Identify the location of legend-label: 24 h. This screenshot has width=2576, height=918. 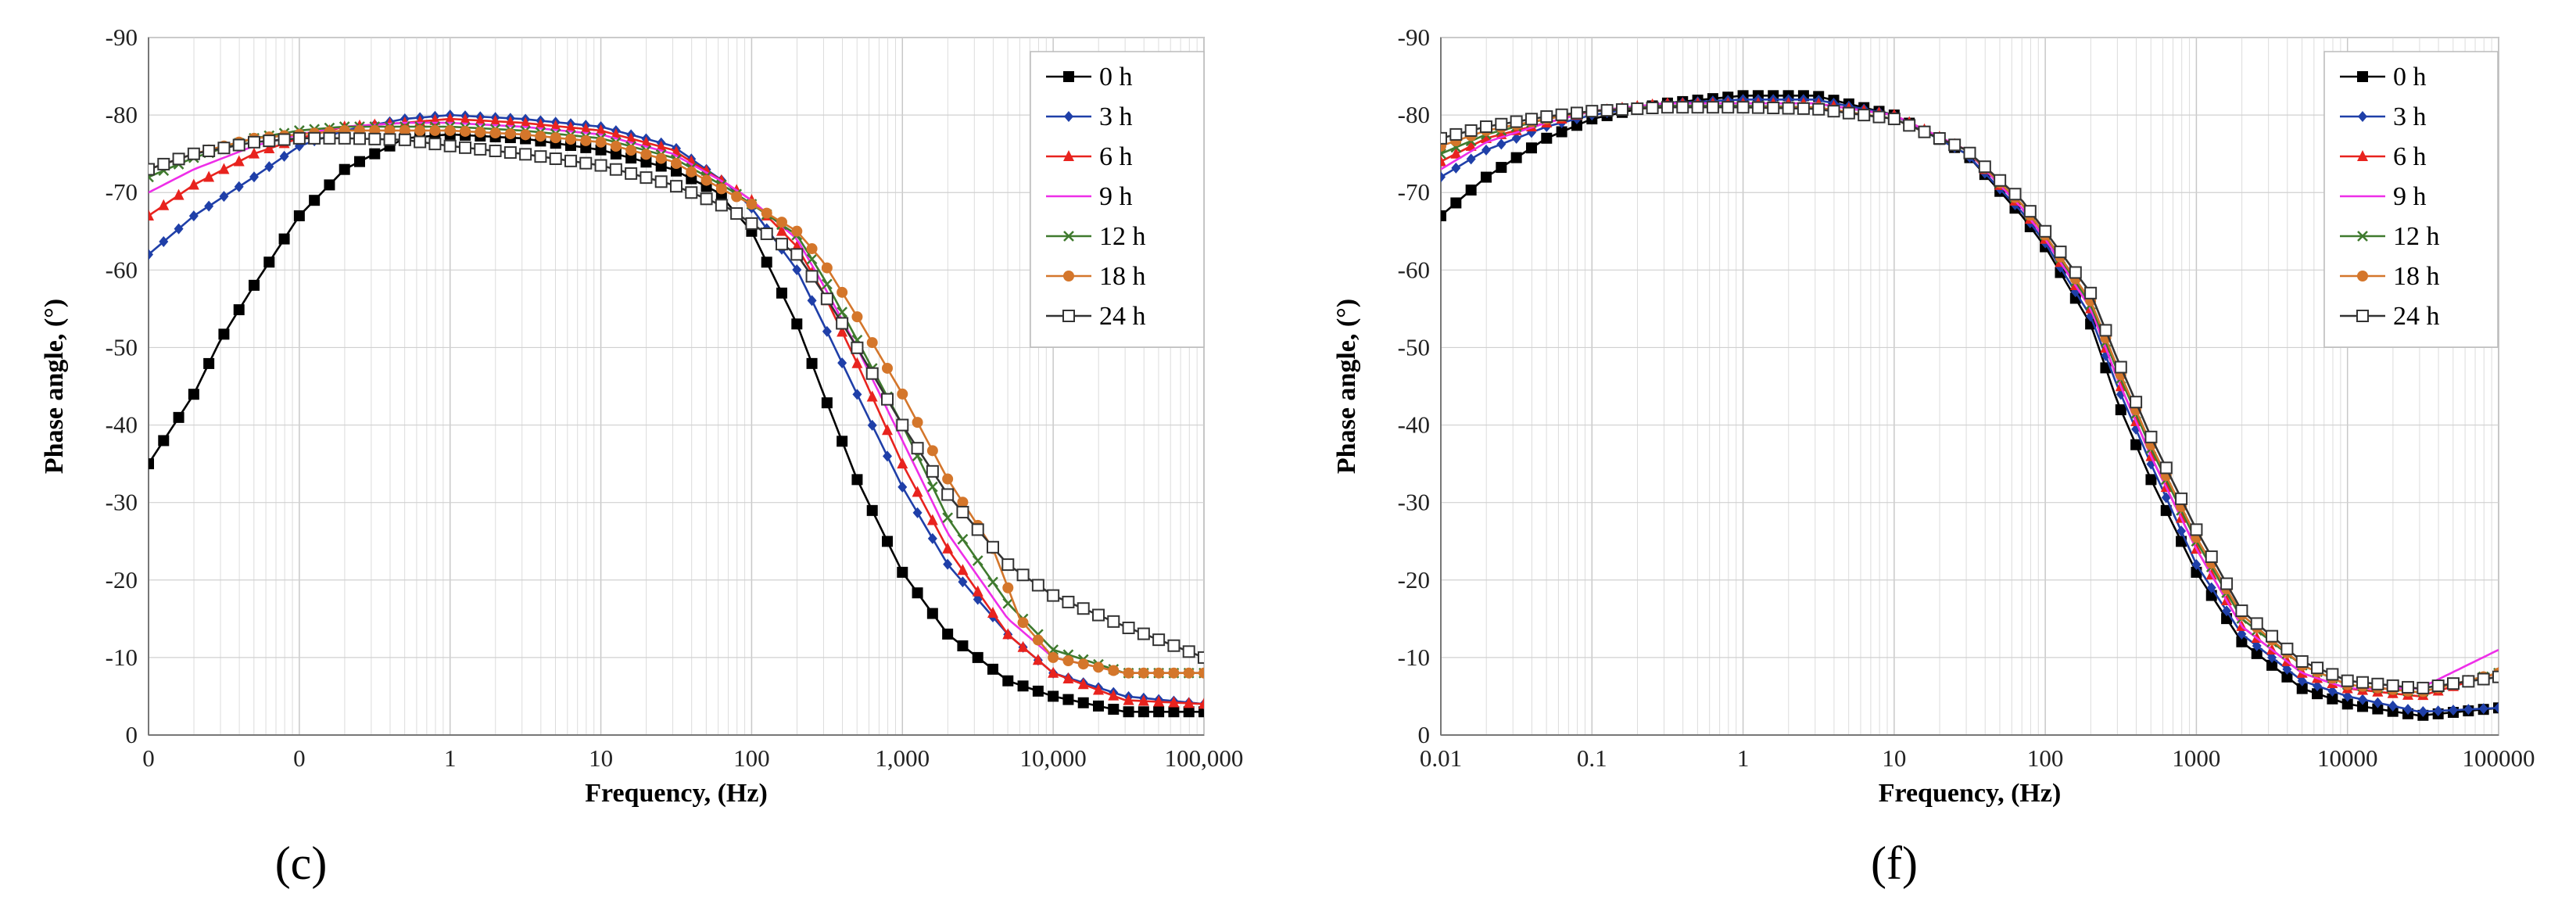
(2416, 316).